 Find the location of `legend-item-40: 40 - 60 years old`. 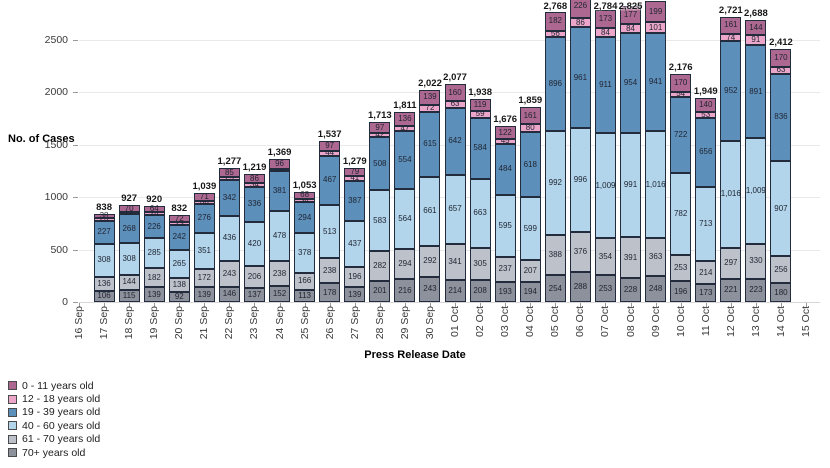

legend-item-40: 40 - 60 years old is located at coordinates (54, 425).